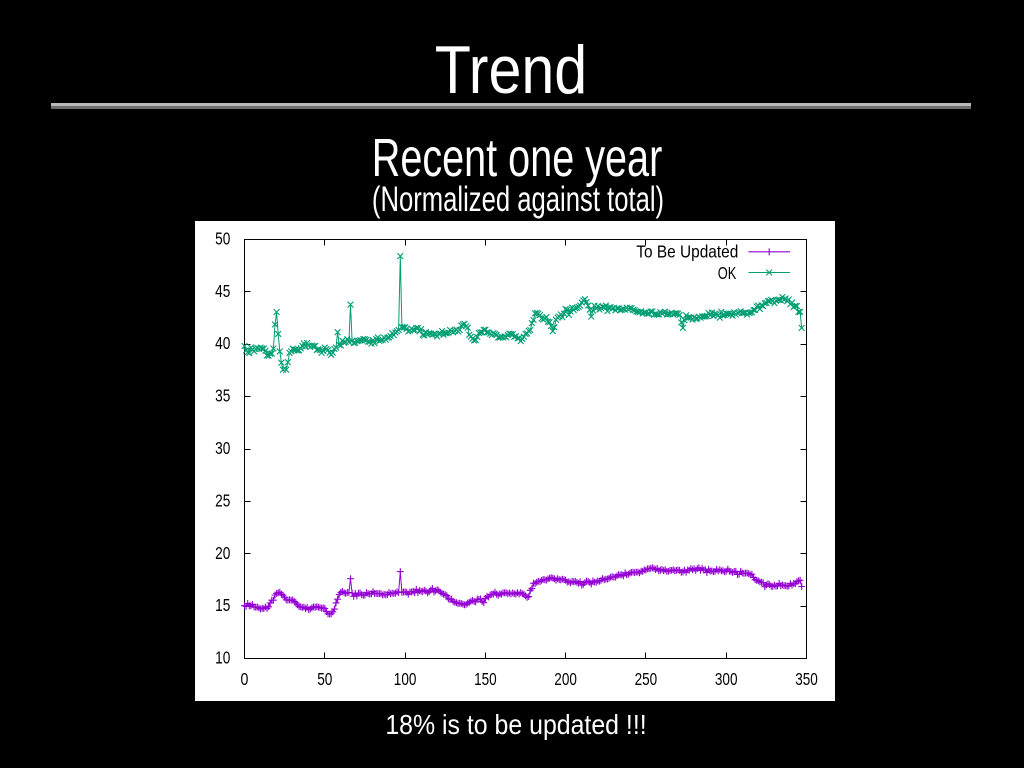 The image size is (1024, 768). I want to click on svg-text: 20, so click(222, 553).